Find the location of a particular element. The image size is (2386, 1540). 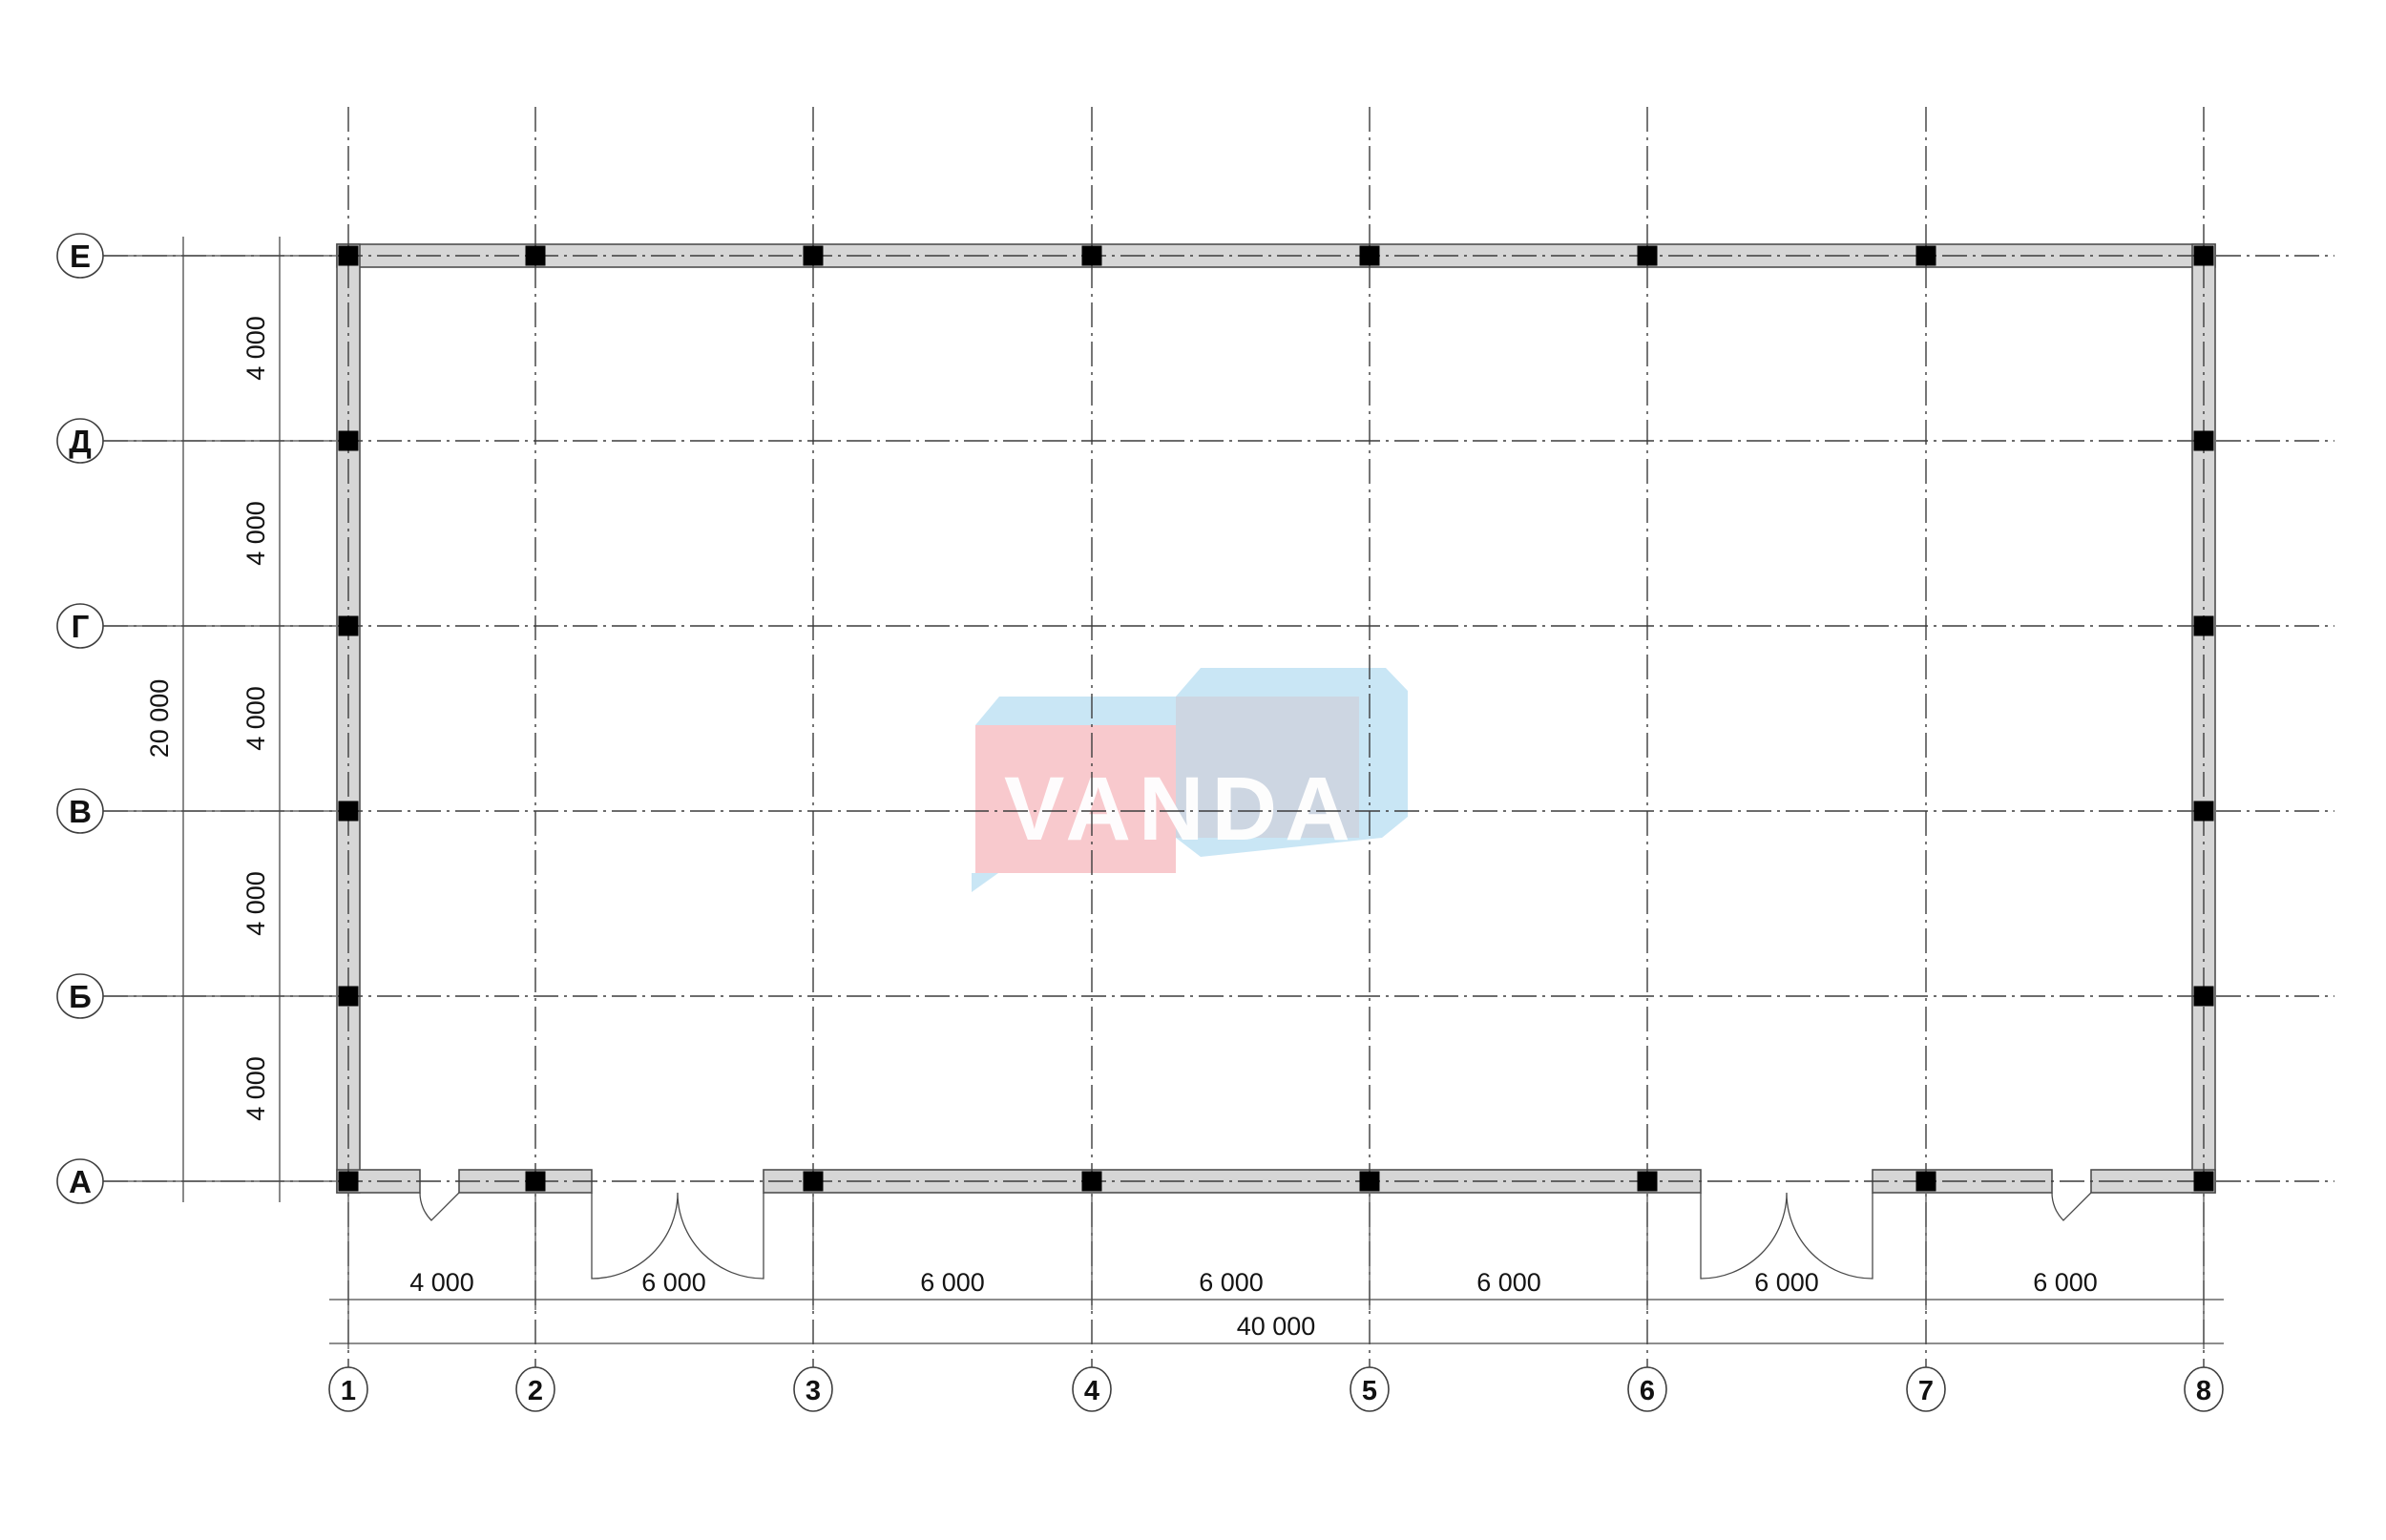

logo-gray-box is located at coordinates (1267, 767).